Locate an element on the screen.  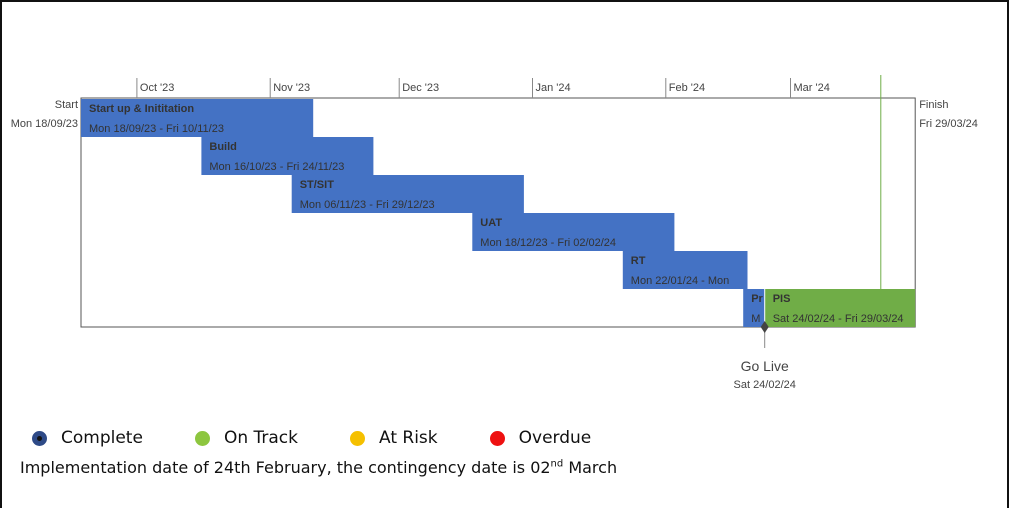
task-dates: Mon 16/10/23 - Fri 24/11/23 is located at coordinates (276, 167).